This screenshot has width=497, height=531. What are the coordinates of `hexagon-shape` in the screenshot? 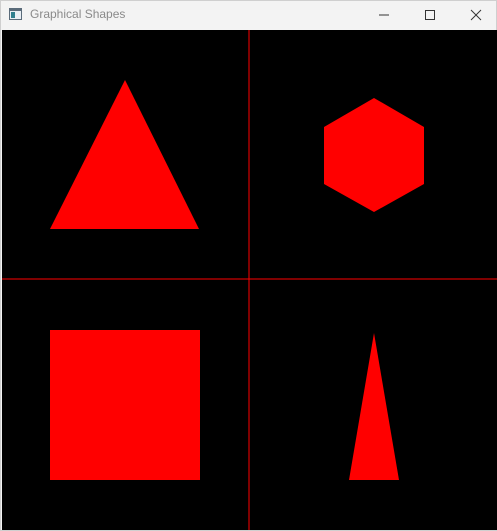 It's located at (374, 155).